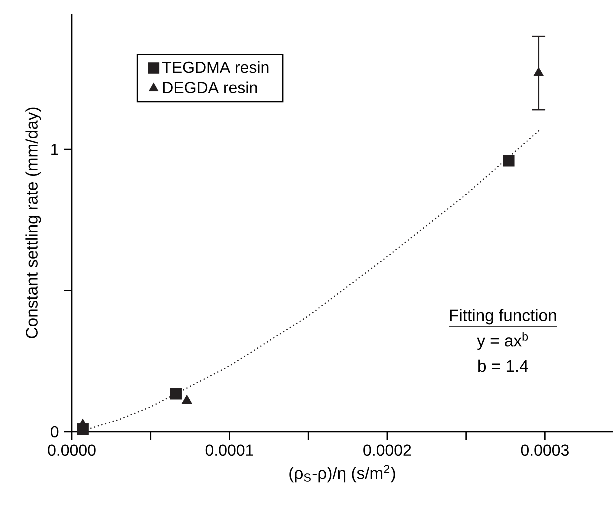 This screenshot has width=613, height=508. Describe the element at coordinates (545, 450) in the screenshot. I see `x-tick-label: 0.0003` at that location.